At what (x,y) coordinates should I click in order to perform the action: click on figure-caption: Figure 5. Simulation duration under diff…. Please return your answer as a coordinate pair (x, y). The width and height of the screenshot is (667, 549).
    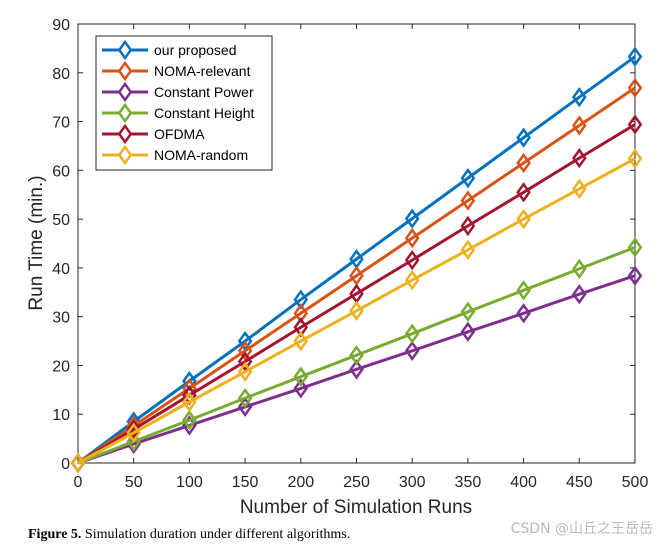
    Looking at the image, I should click on (189, 535).